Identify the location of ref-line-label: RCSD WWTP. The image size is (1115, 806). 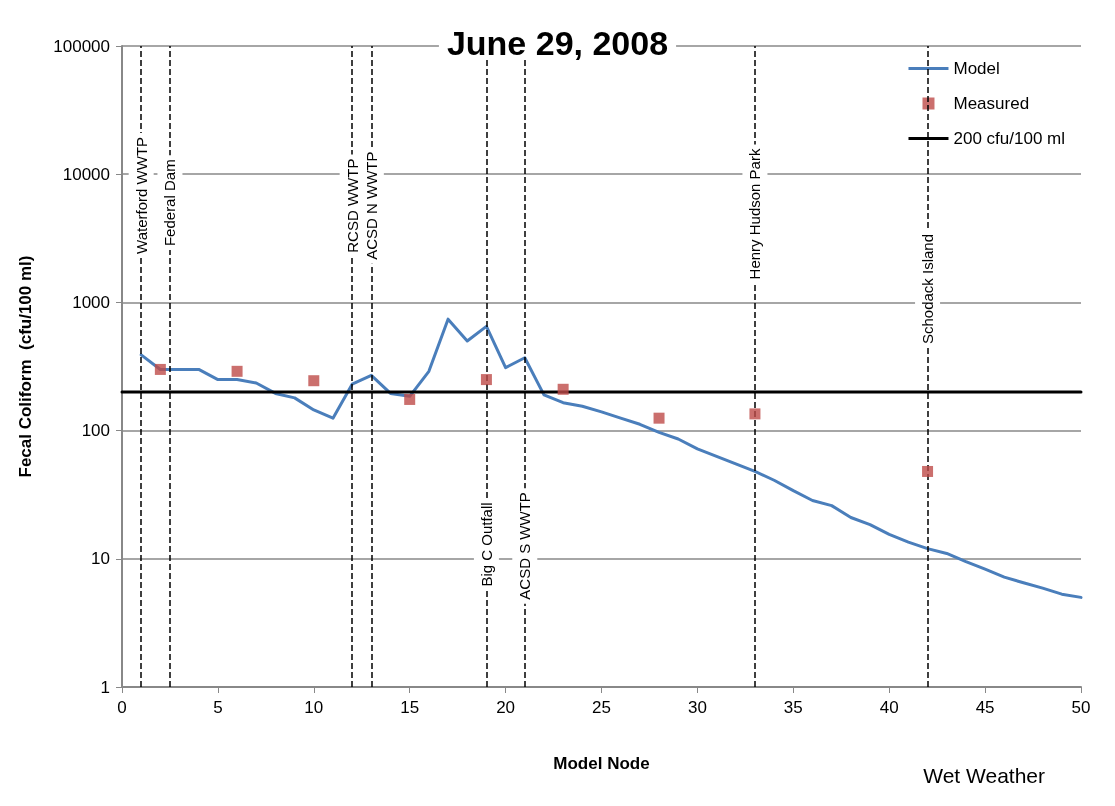
(352, 205).